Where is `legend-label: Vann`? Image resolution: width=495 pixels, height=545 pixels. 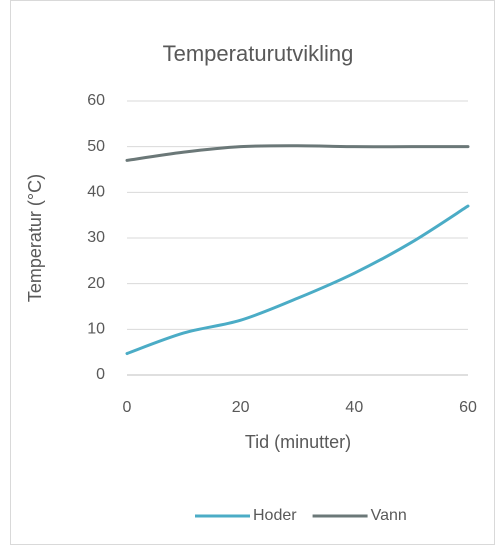 legend-label: Vann is located at coordinates (389, 515).